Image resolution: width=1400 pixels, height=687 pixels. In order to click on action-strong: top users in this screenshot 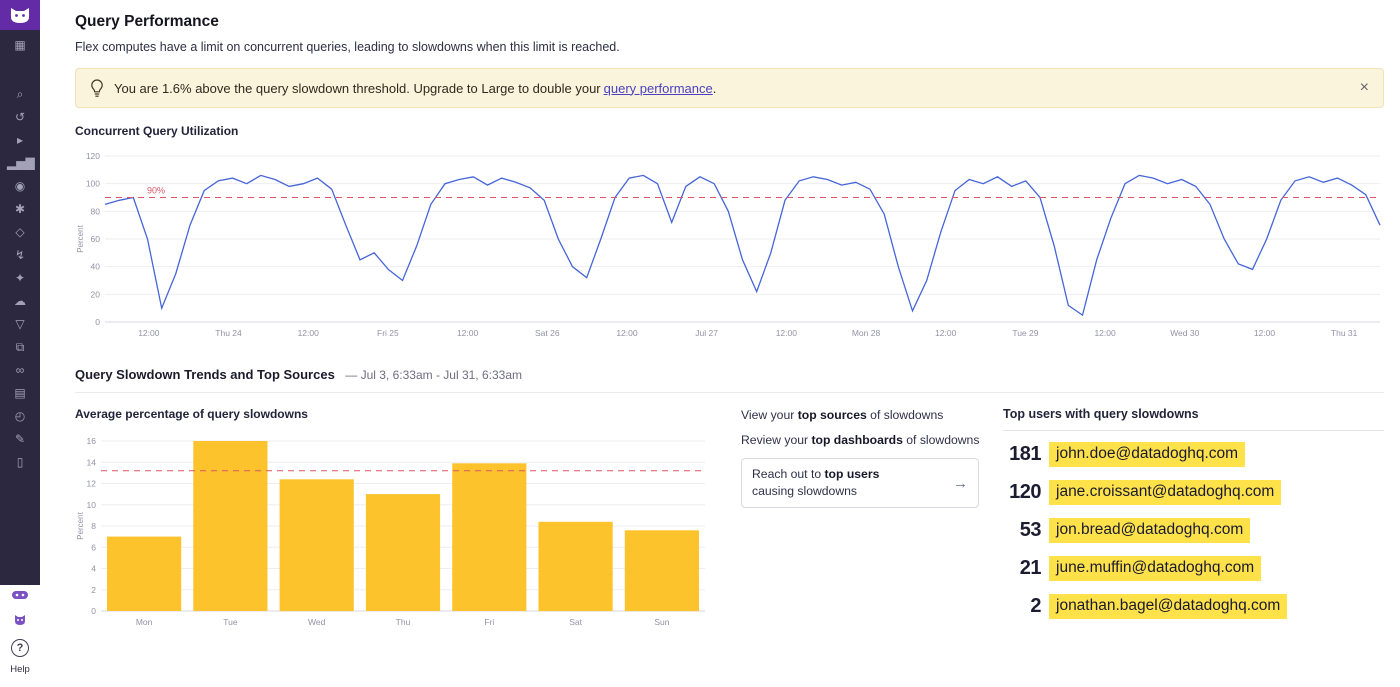, I will do `click(852, 474)`.